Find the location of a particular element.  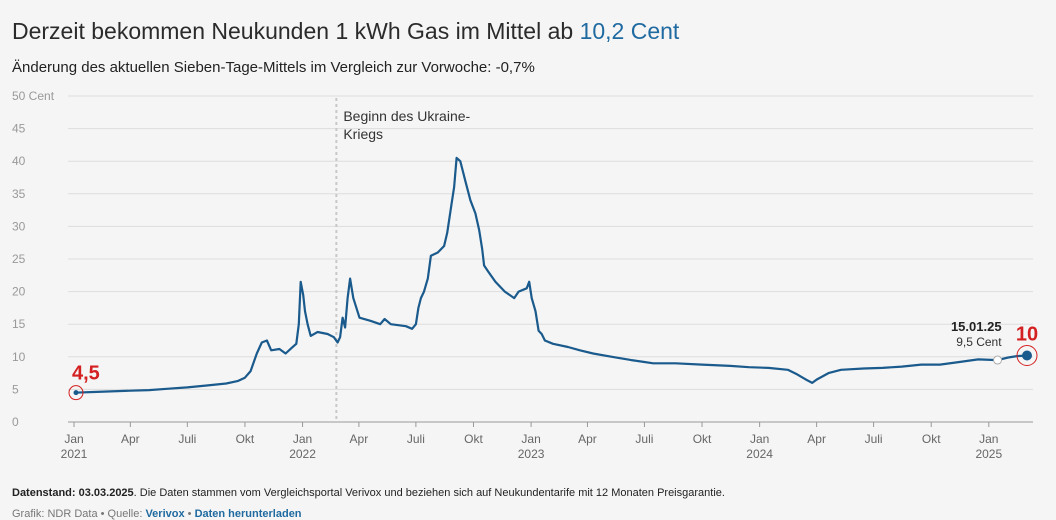

y-tick-label: 30 is located at coordinates (19, 226).